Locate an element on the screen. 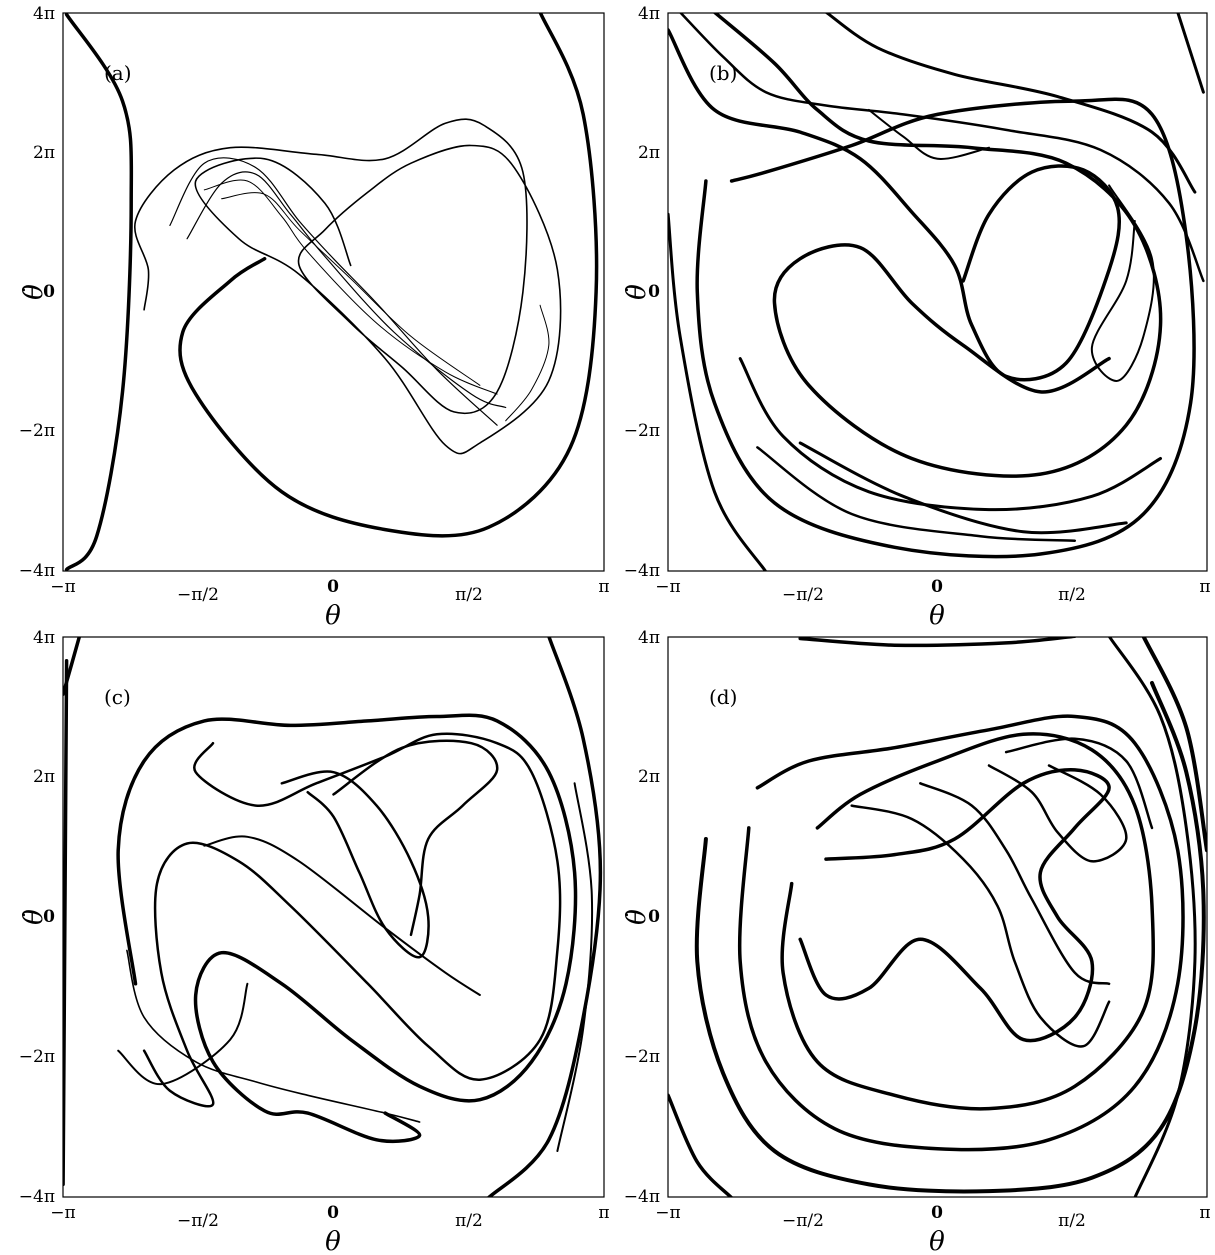 The width and height of the screenshot is (1215, 1255). panel-a-xlabel: θ is located at coordinates (333, 616).